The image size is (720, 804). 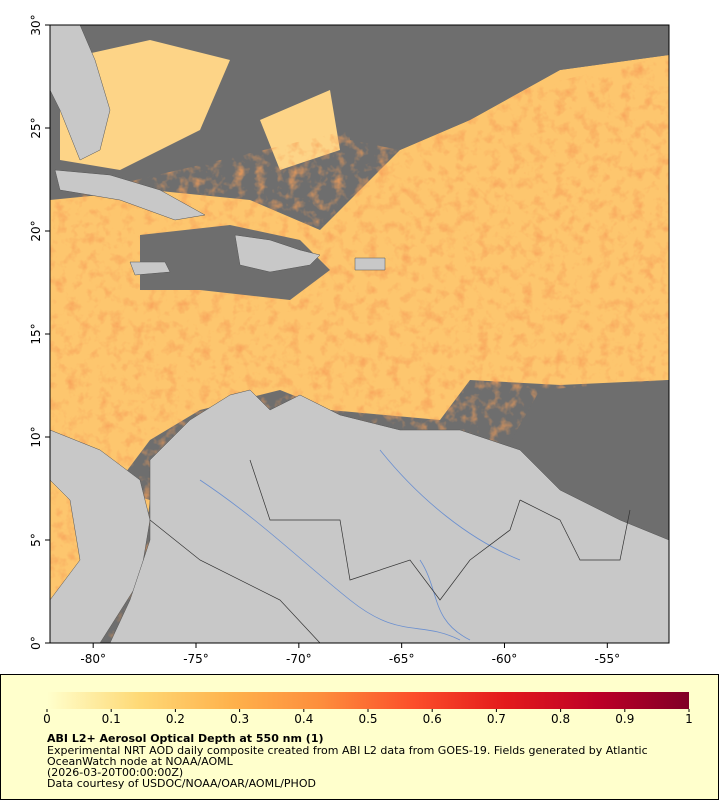 What do you see at coordinates (367, 719) in the screenshot?
I see `colorbar-tick-label: 0.5` at bounding box center [367, 719].